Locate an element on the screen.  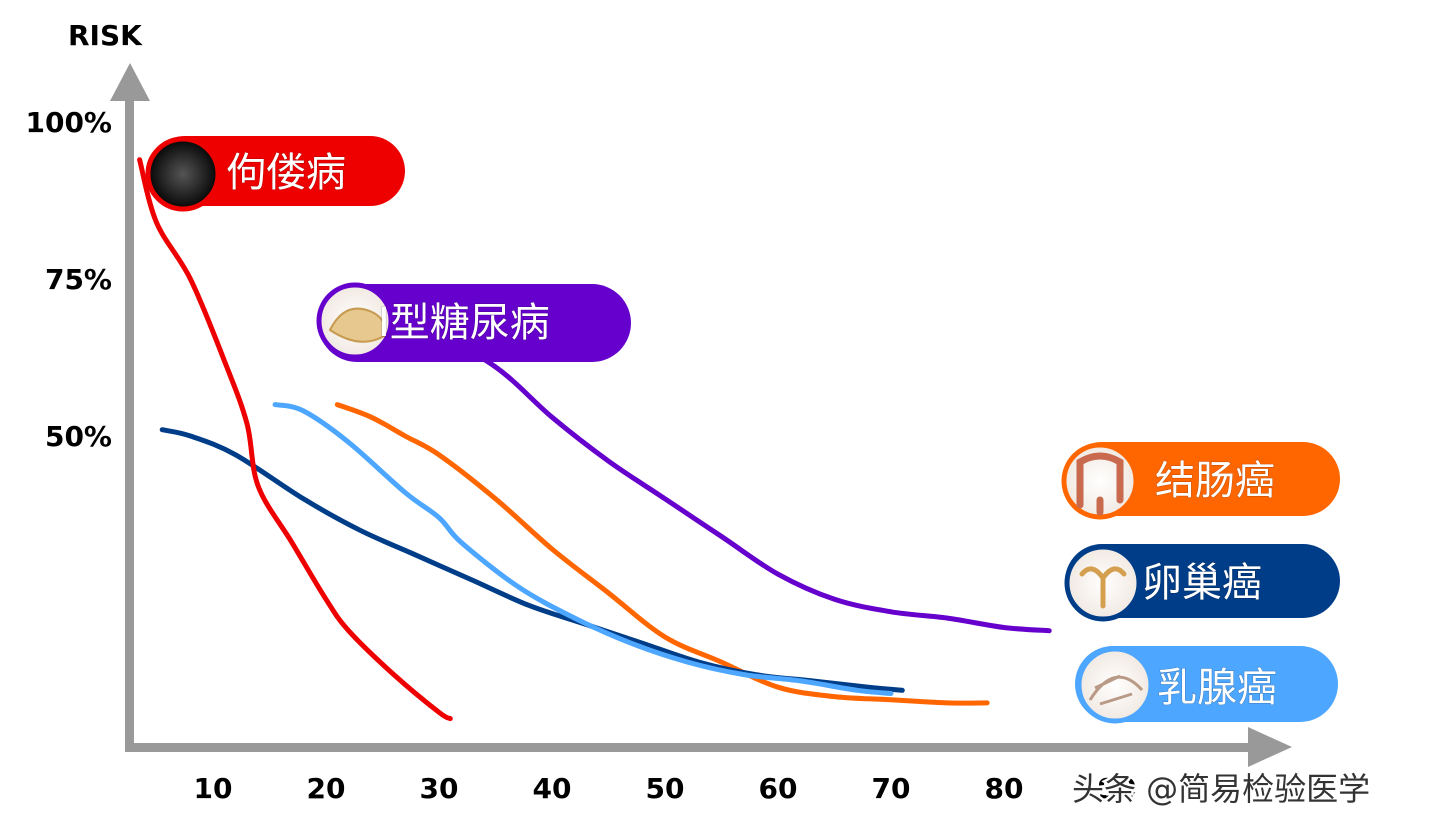
legend-colon-cancer: 结肠癌 is located at coordinates (1200, 481).